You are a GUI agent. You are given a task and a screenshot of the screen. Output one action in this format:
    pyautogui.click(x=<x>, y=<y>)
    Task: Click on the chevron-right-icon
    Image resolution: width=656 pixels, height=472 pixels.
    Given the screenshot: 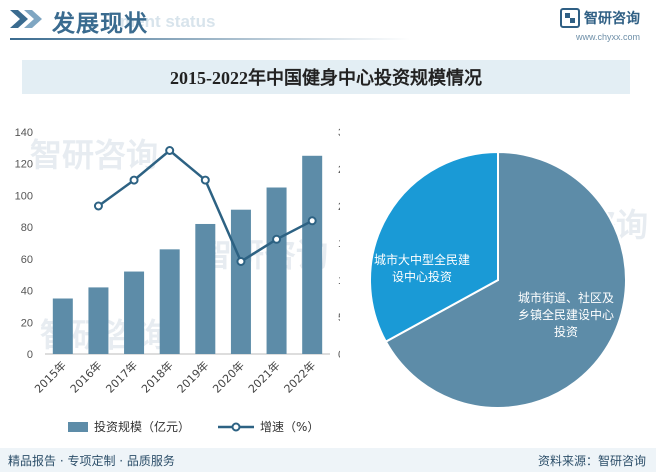 What is the action you would take?
    pyautogui.click(x=26, y=19)
    